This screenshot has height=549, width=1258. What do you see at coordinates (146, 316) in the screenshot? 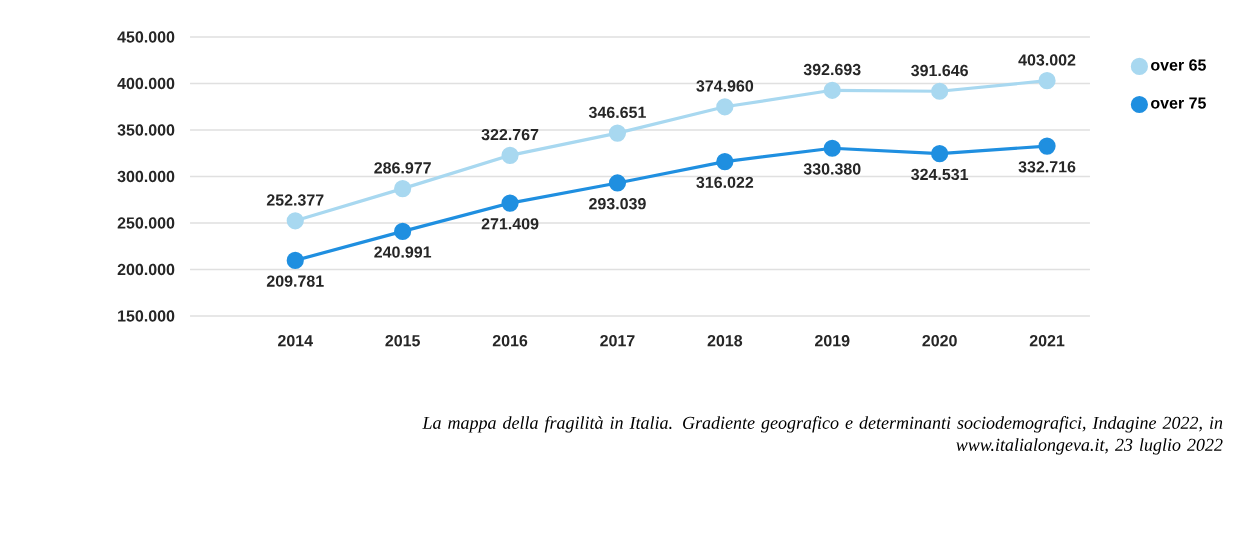
I see `y-tick-label: 150.000` at bounding box center [146, 316].